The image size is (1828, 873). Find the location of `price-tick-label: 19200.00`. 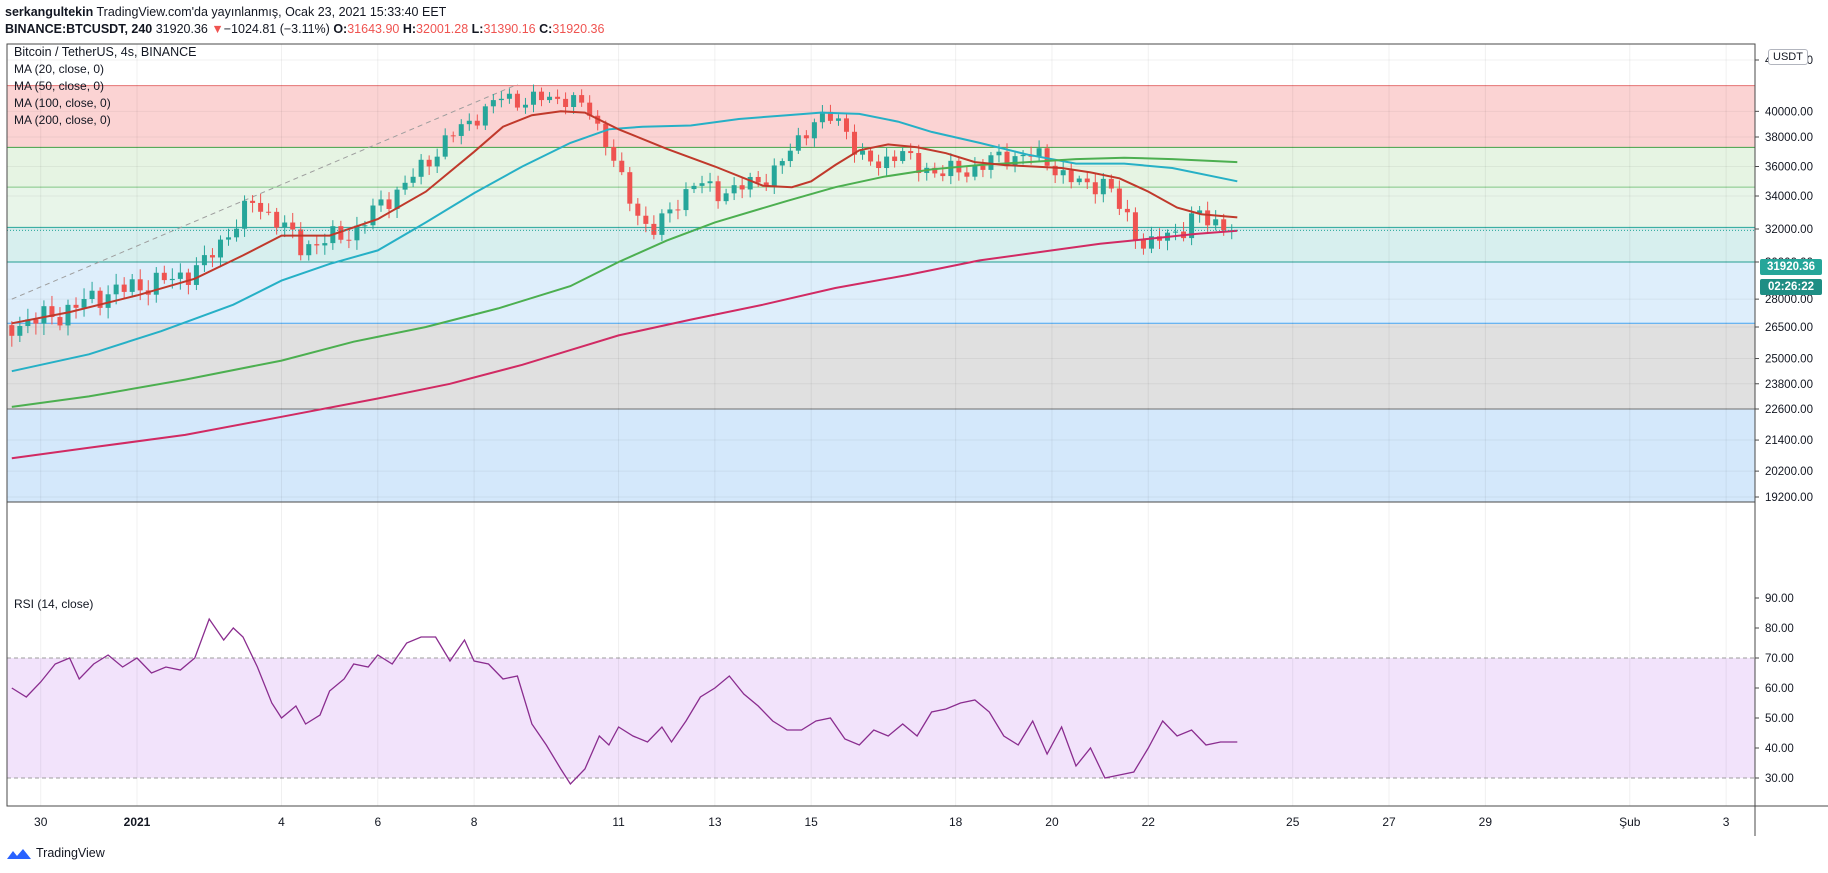

price-tick-label: 19200.00 is located at coordinates (1789, 498).